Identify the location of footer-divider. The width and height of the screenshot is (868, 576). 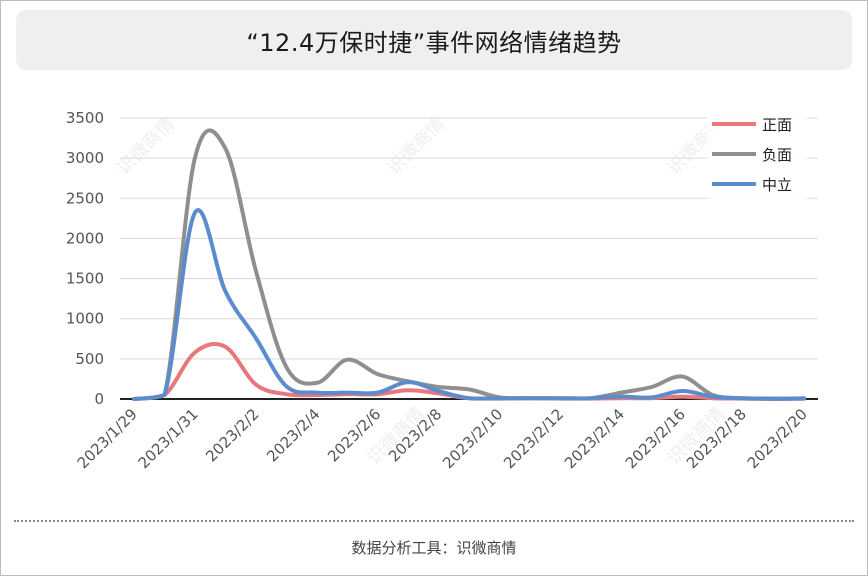
(434, 521).